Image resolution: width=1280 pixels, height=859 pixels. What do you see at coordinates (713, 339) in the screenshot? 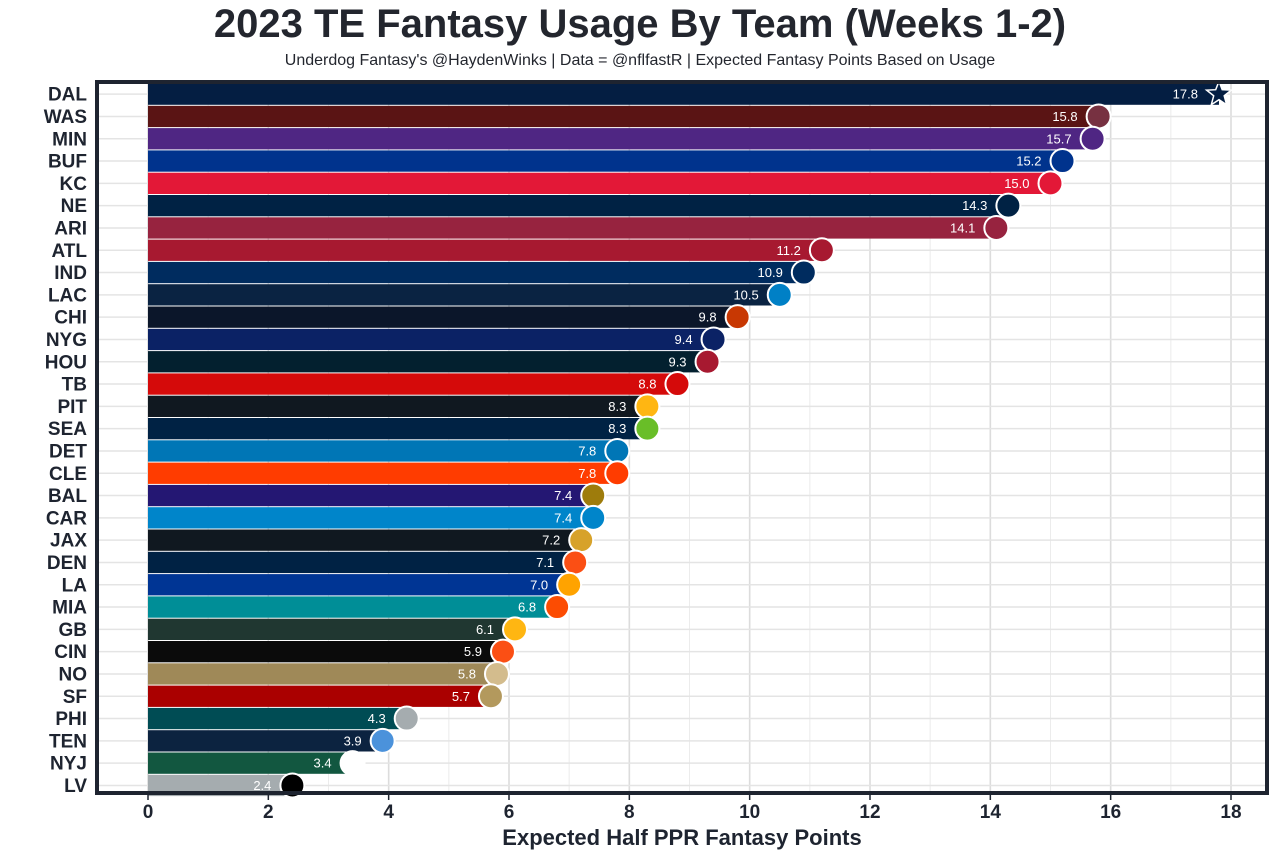
I see `team-logo-nyg-icon` at bounding box center [713, 339].